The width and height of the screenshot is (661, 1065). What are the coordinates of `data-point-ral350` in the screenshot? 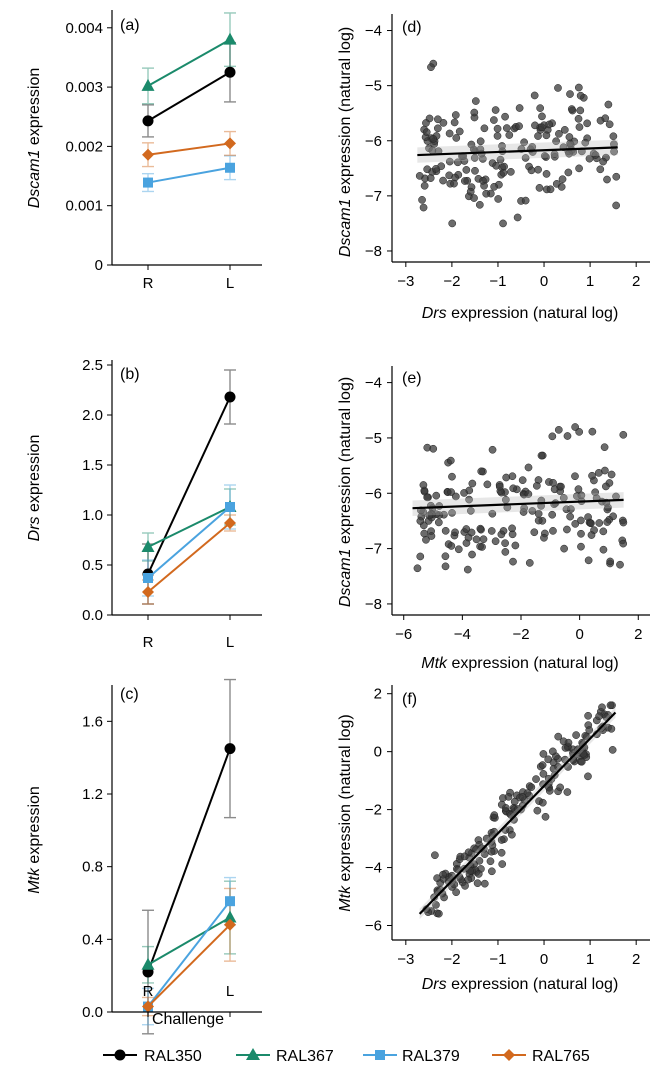 It's located at (148, 121).